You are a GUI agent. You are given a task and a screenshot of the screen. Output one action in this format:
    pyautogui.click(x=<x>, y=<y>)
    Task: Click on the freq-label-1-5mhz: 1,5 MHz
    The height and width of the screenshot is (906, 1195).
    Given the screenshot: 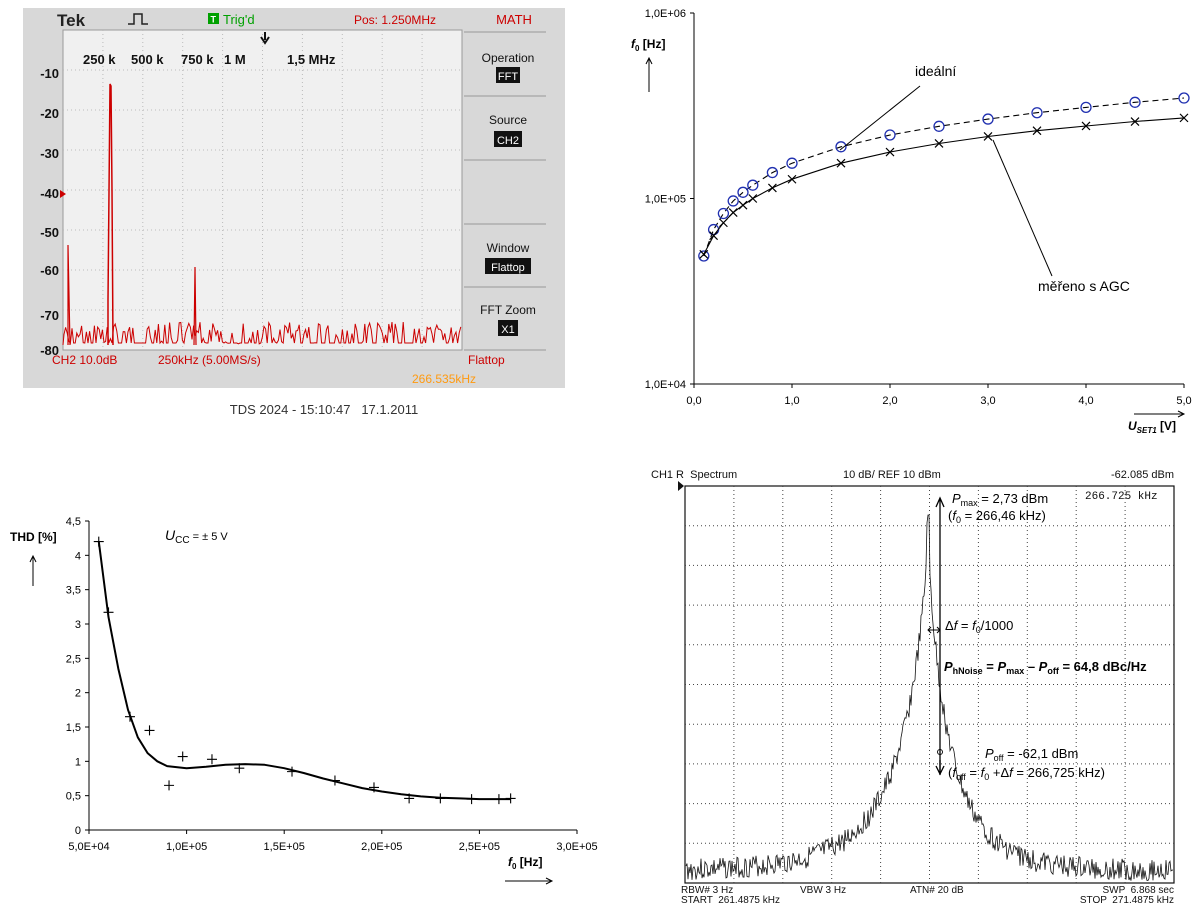 What is the action you would take?
    pyautogui.click(x=311, y=59)
    